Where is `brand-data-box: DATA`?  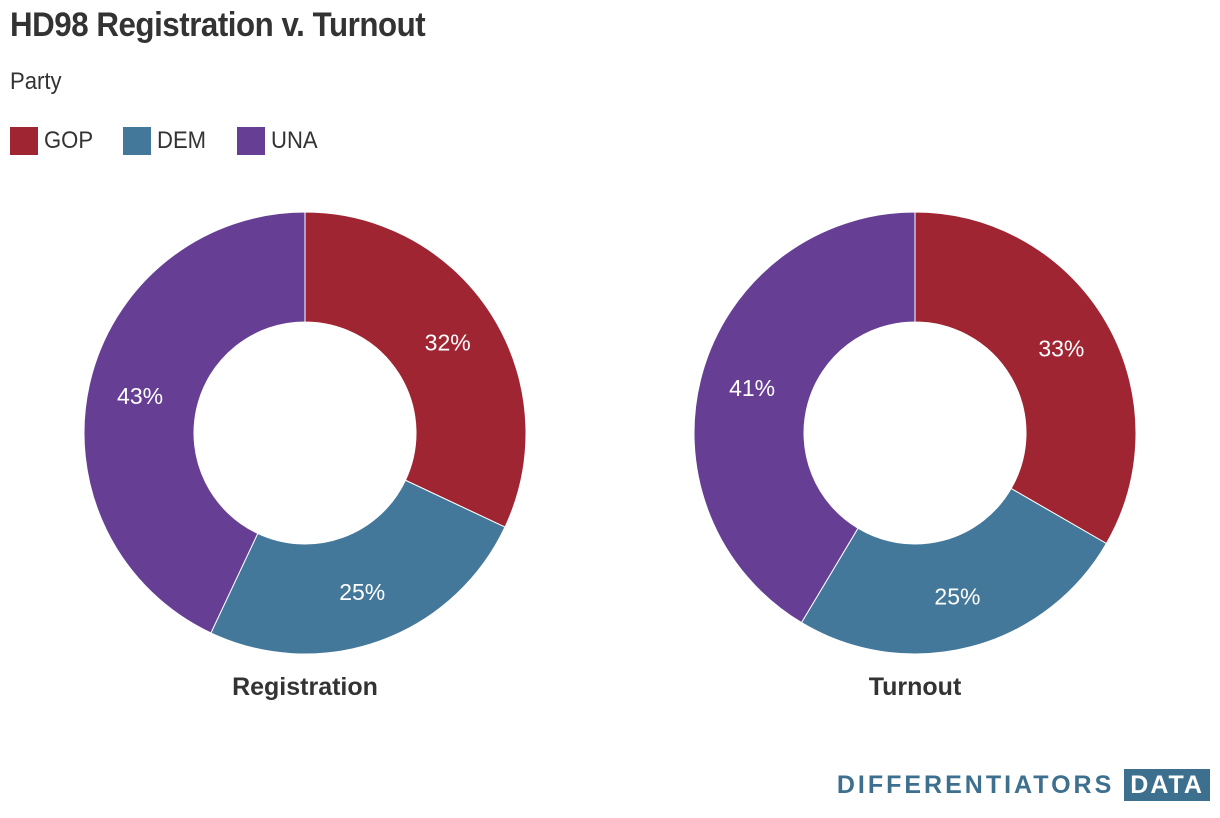 brand-data-box: DATA is located at coordinates (1167, 785).